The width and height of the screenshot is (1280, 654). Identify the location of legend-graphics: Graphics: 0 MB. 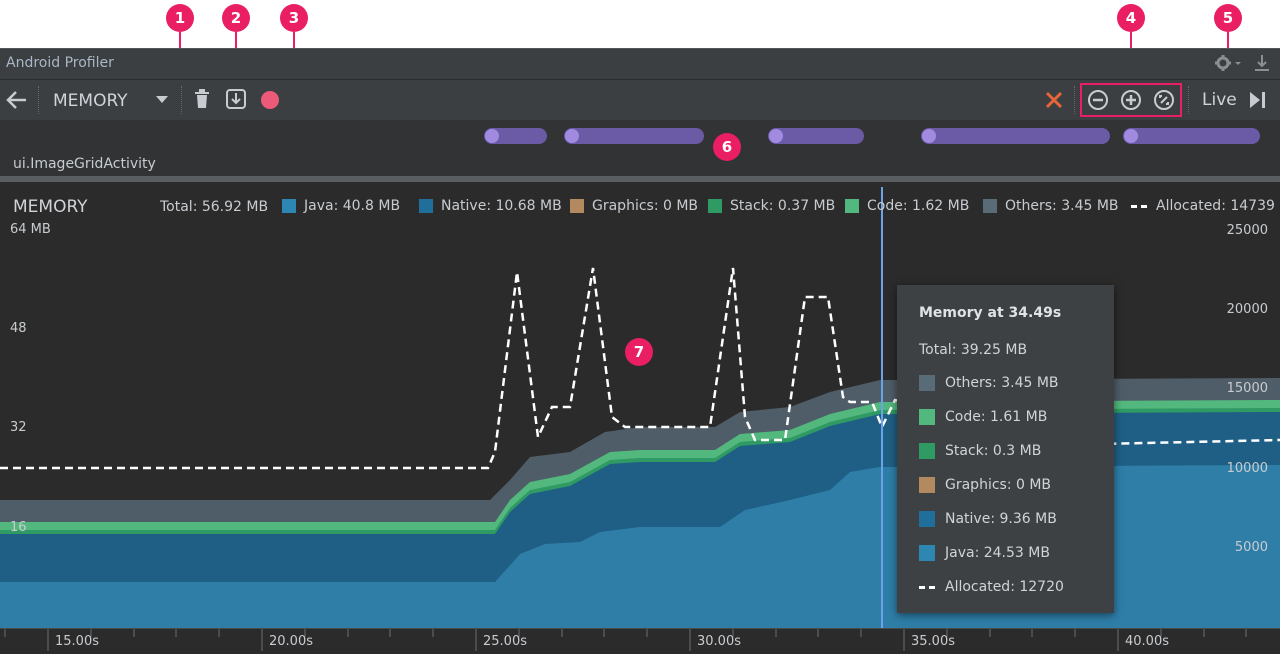
(634, 206).